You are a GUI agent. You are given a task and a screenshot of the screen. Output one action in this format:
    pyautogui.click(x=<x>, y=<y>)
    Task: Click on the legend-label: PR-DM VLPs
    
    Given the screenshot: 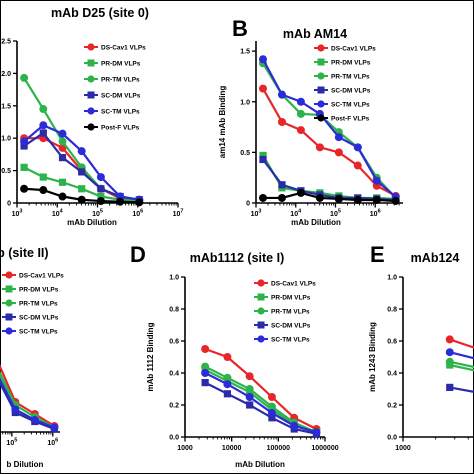 What is the action you would take?
    pyautogui.click(x=121, y=63)
    